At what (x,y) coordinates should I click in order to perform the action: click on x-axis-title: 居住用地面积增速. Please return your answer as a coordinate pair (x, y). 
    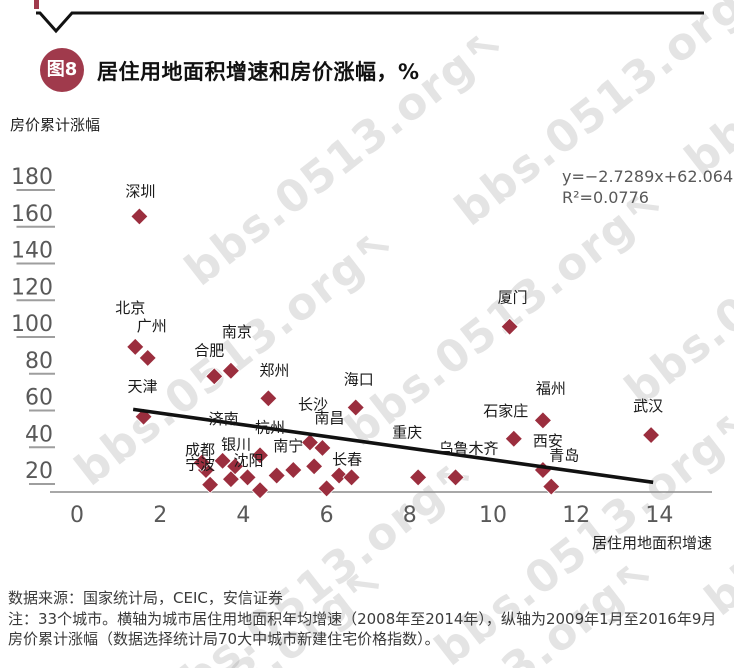
    Looking at the image, I should click on (652, 543).